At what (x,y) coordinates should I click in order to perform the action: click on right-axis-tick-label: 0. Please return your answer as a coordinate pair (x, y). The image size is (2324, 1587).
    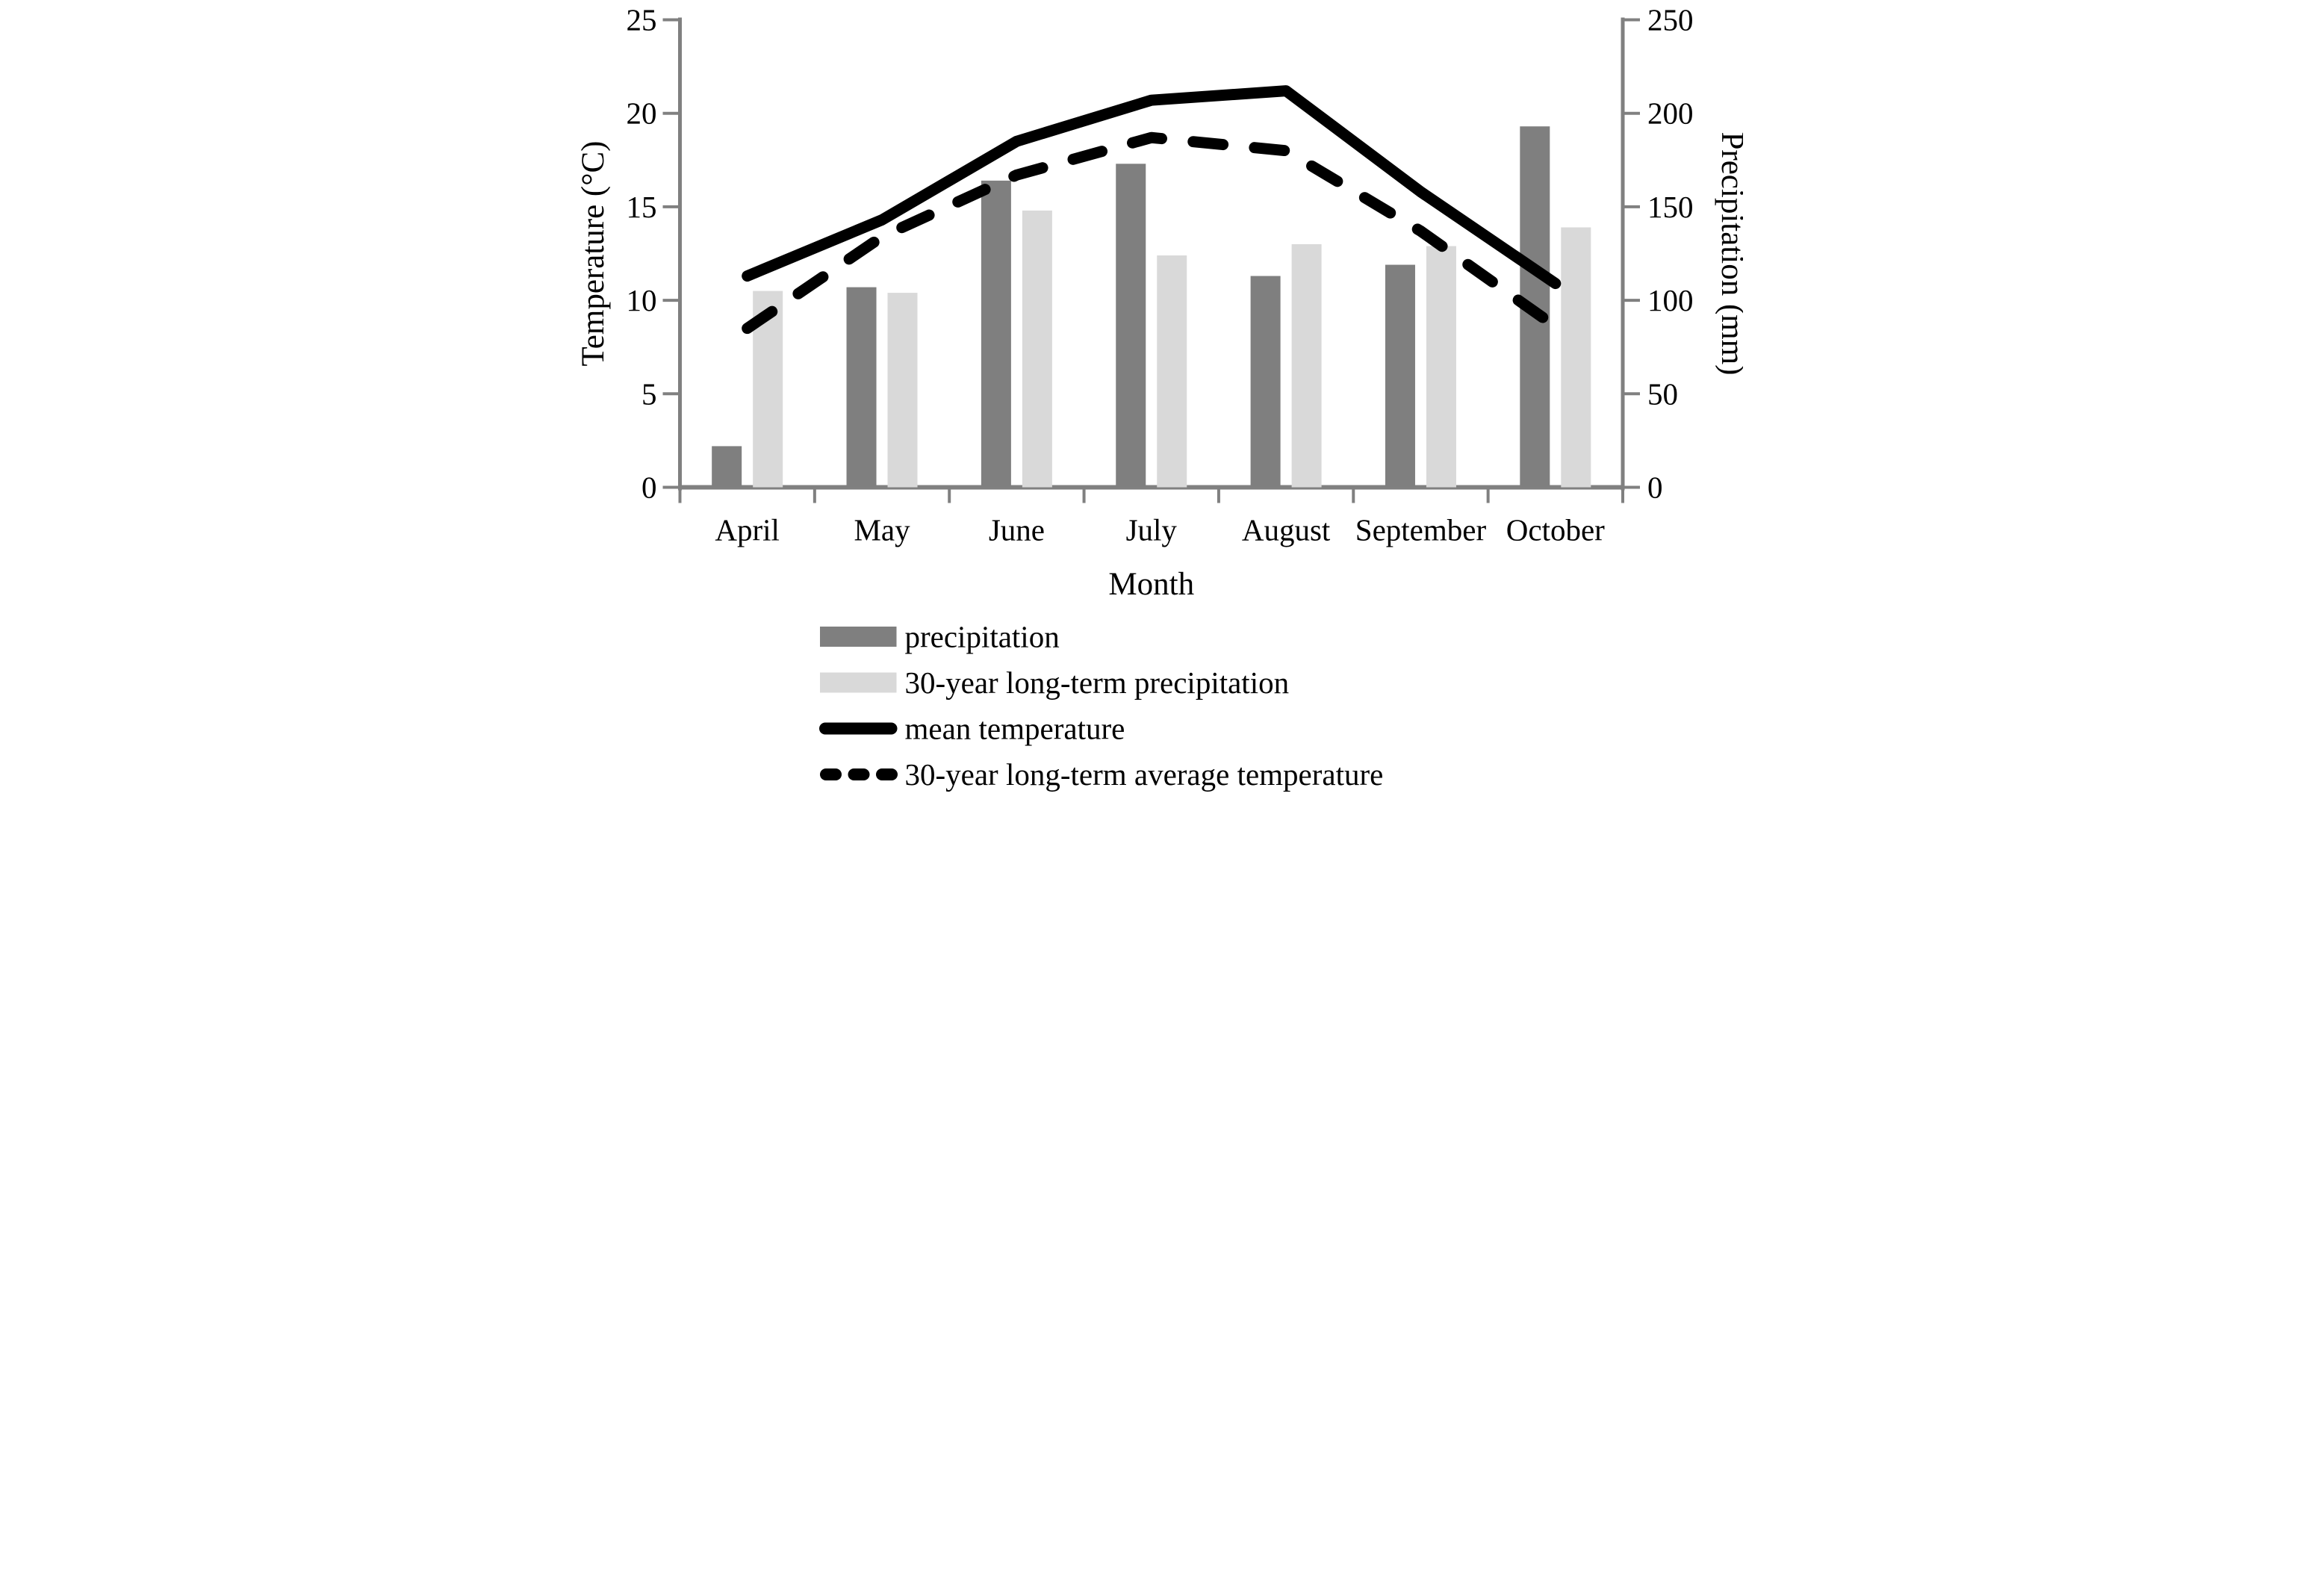
    Looking at the image, I should click on (1655, 487).